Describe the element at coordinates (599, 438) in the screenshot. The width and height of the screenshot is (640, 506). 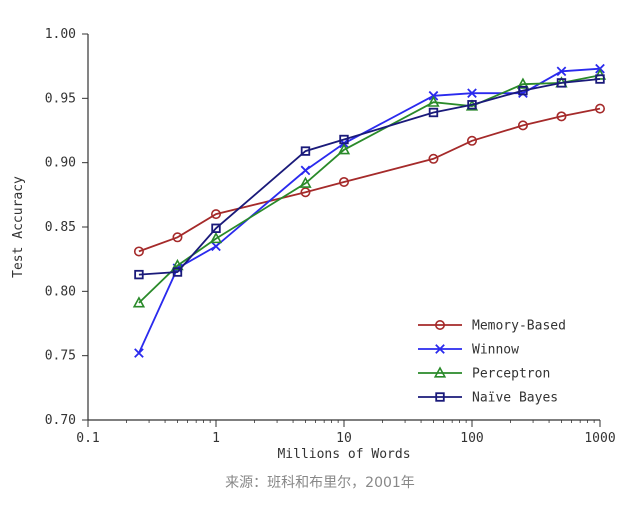
I see `x-tick-label: 1000` at that location.